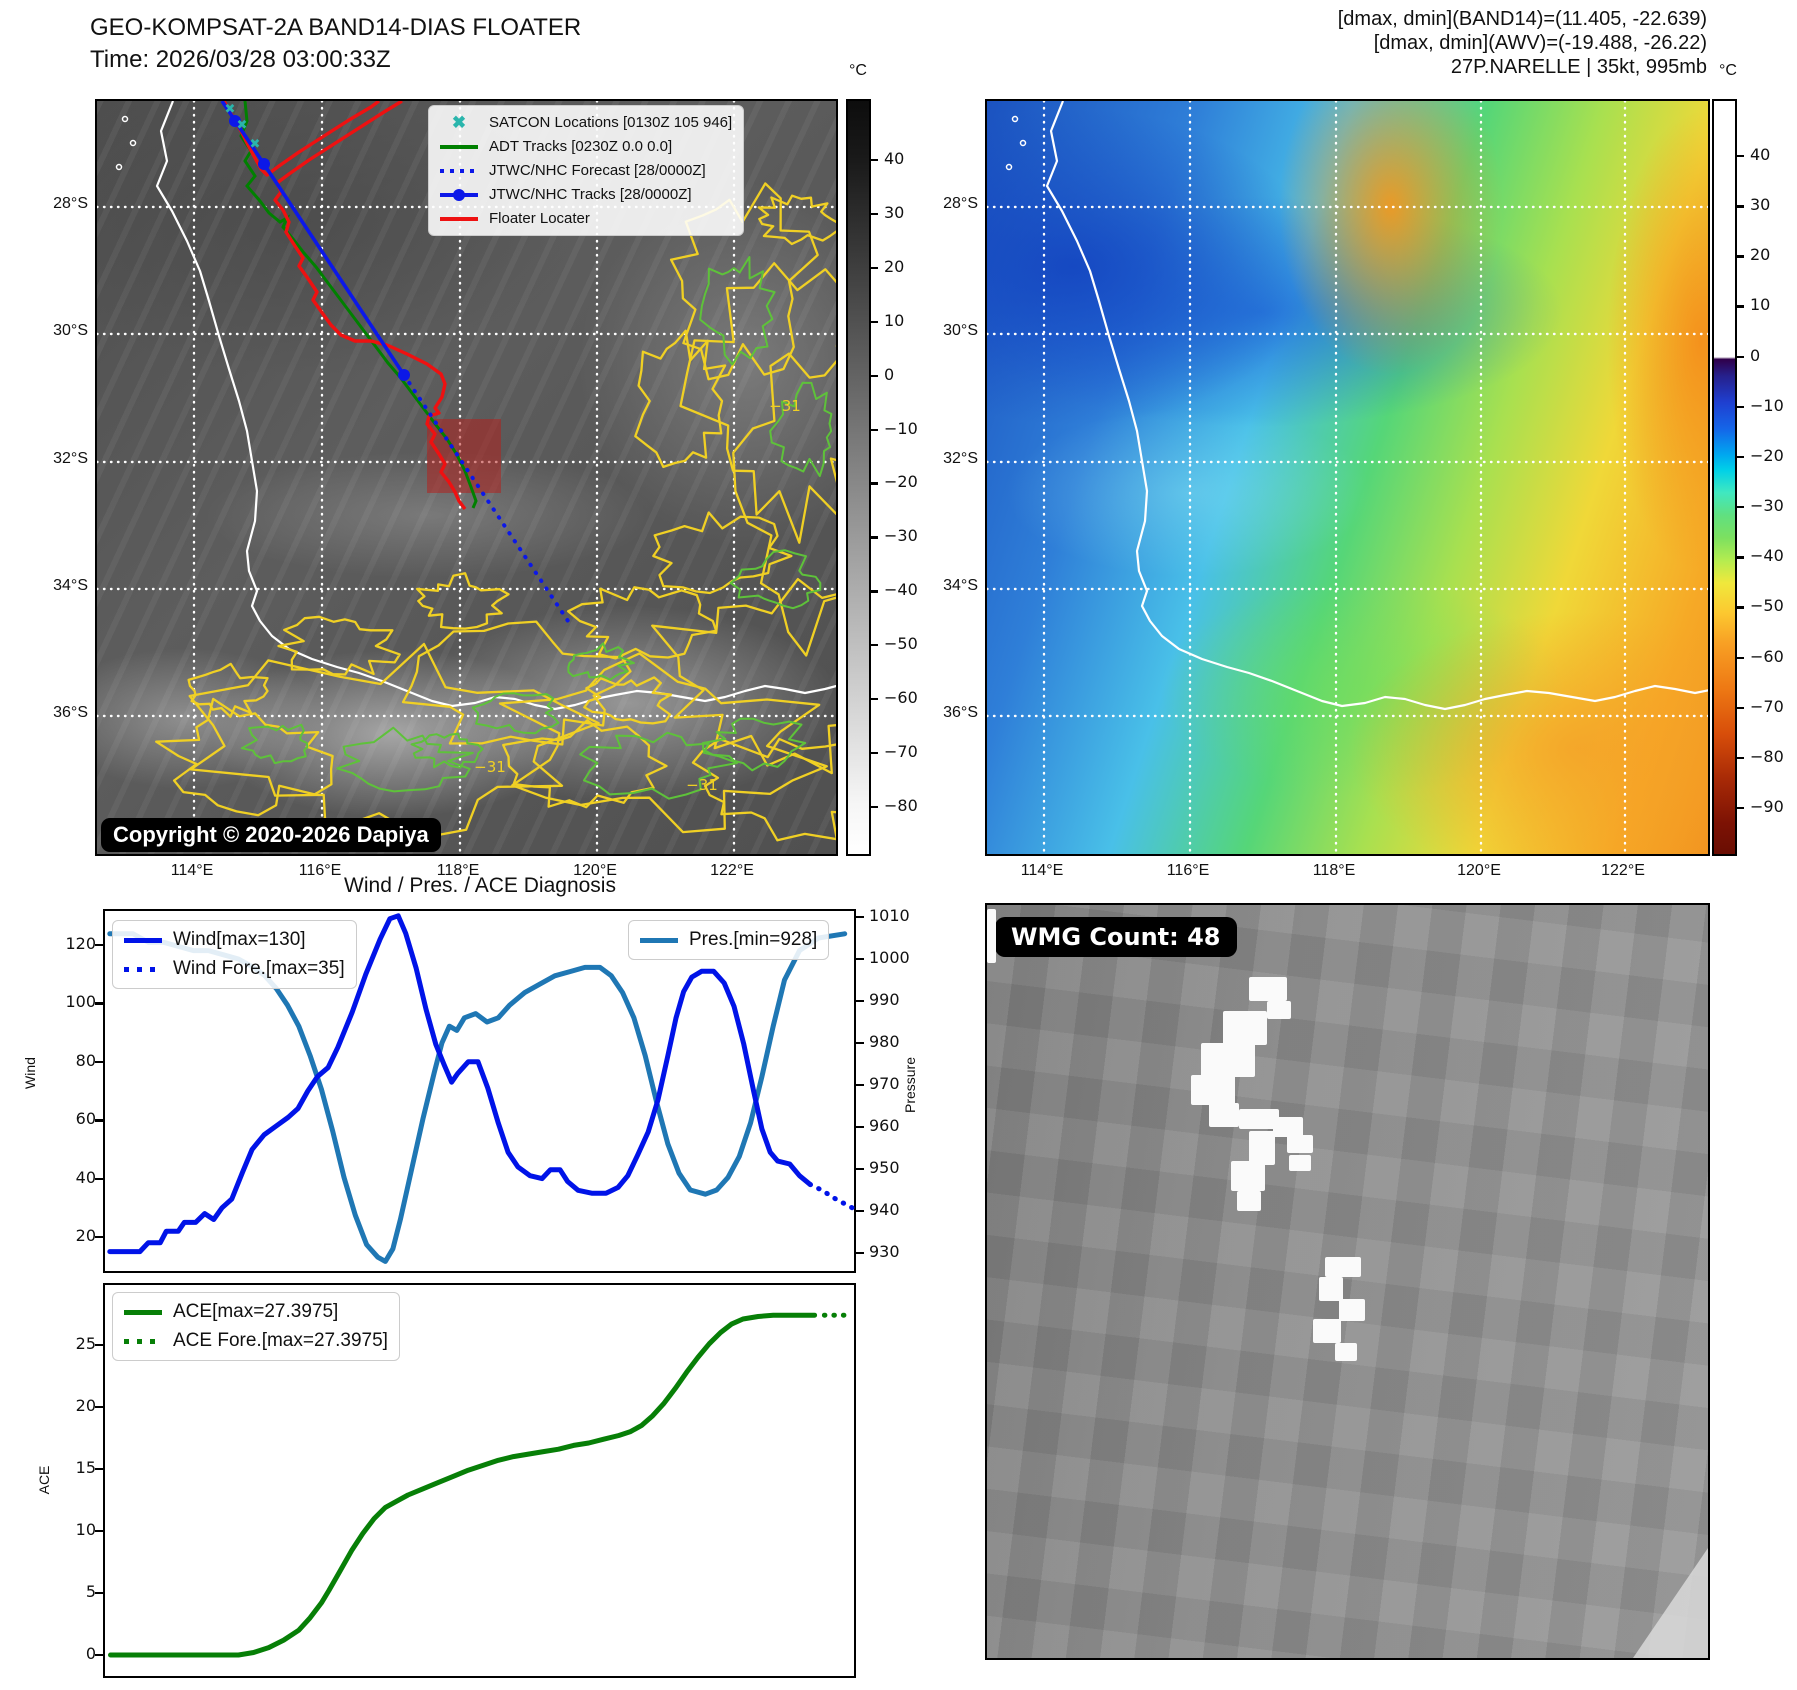  Describe the element at coordinates (858, 477) in the screenshot. I see `band14-colorbar` at that location.